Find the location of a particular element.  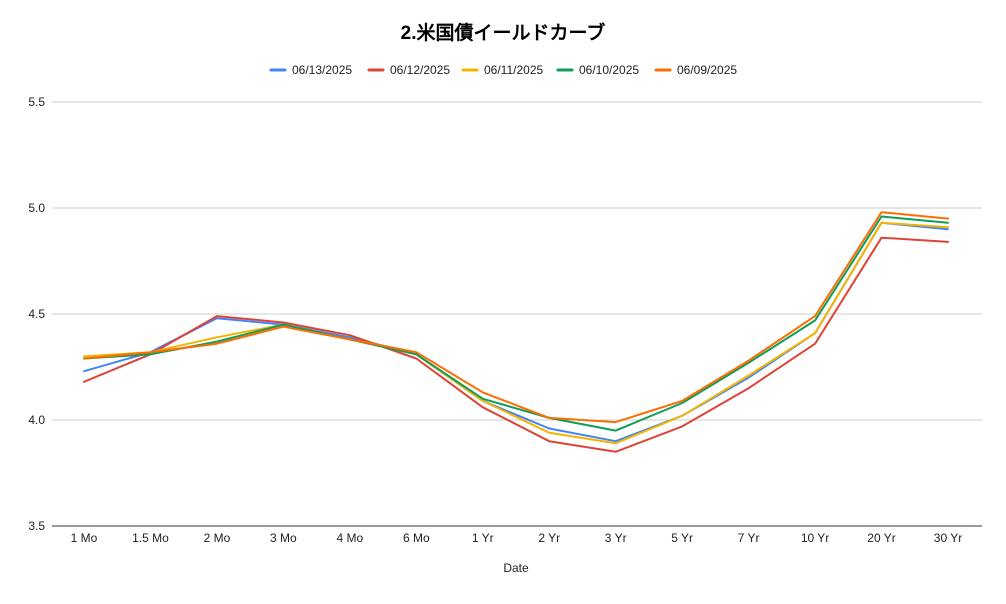

x-tick-label: 5 Yr is located at coordinates (682, 538).